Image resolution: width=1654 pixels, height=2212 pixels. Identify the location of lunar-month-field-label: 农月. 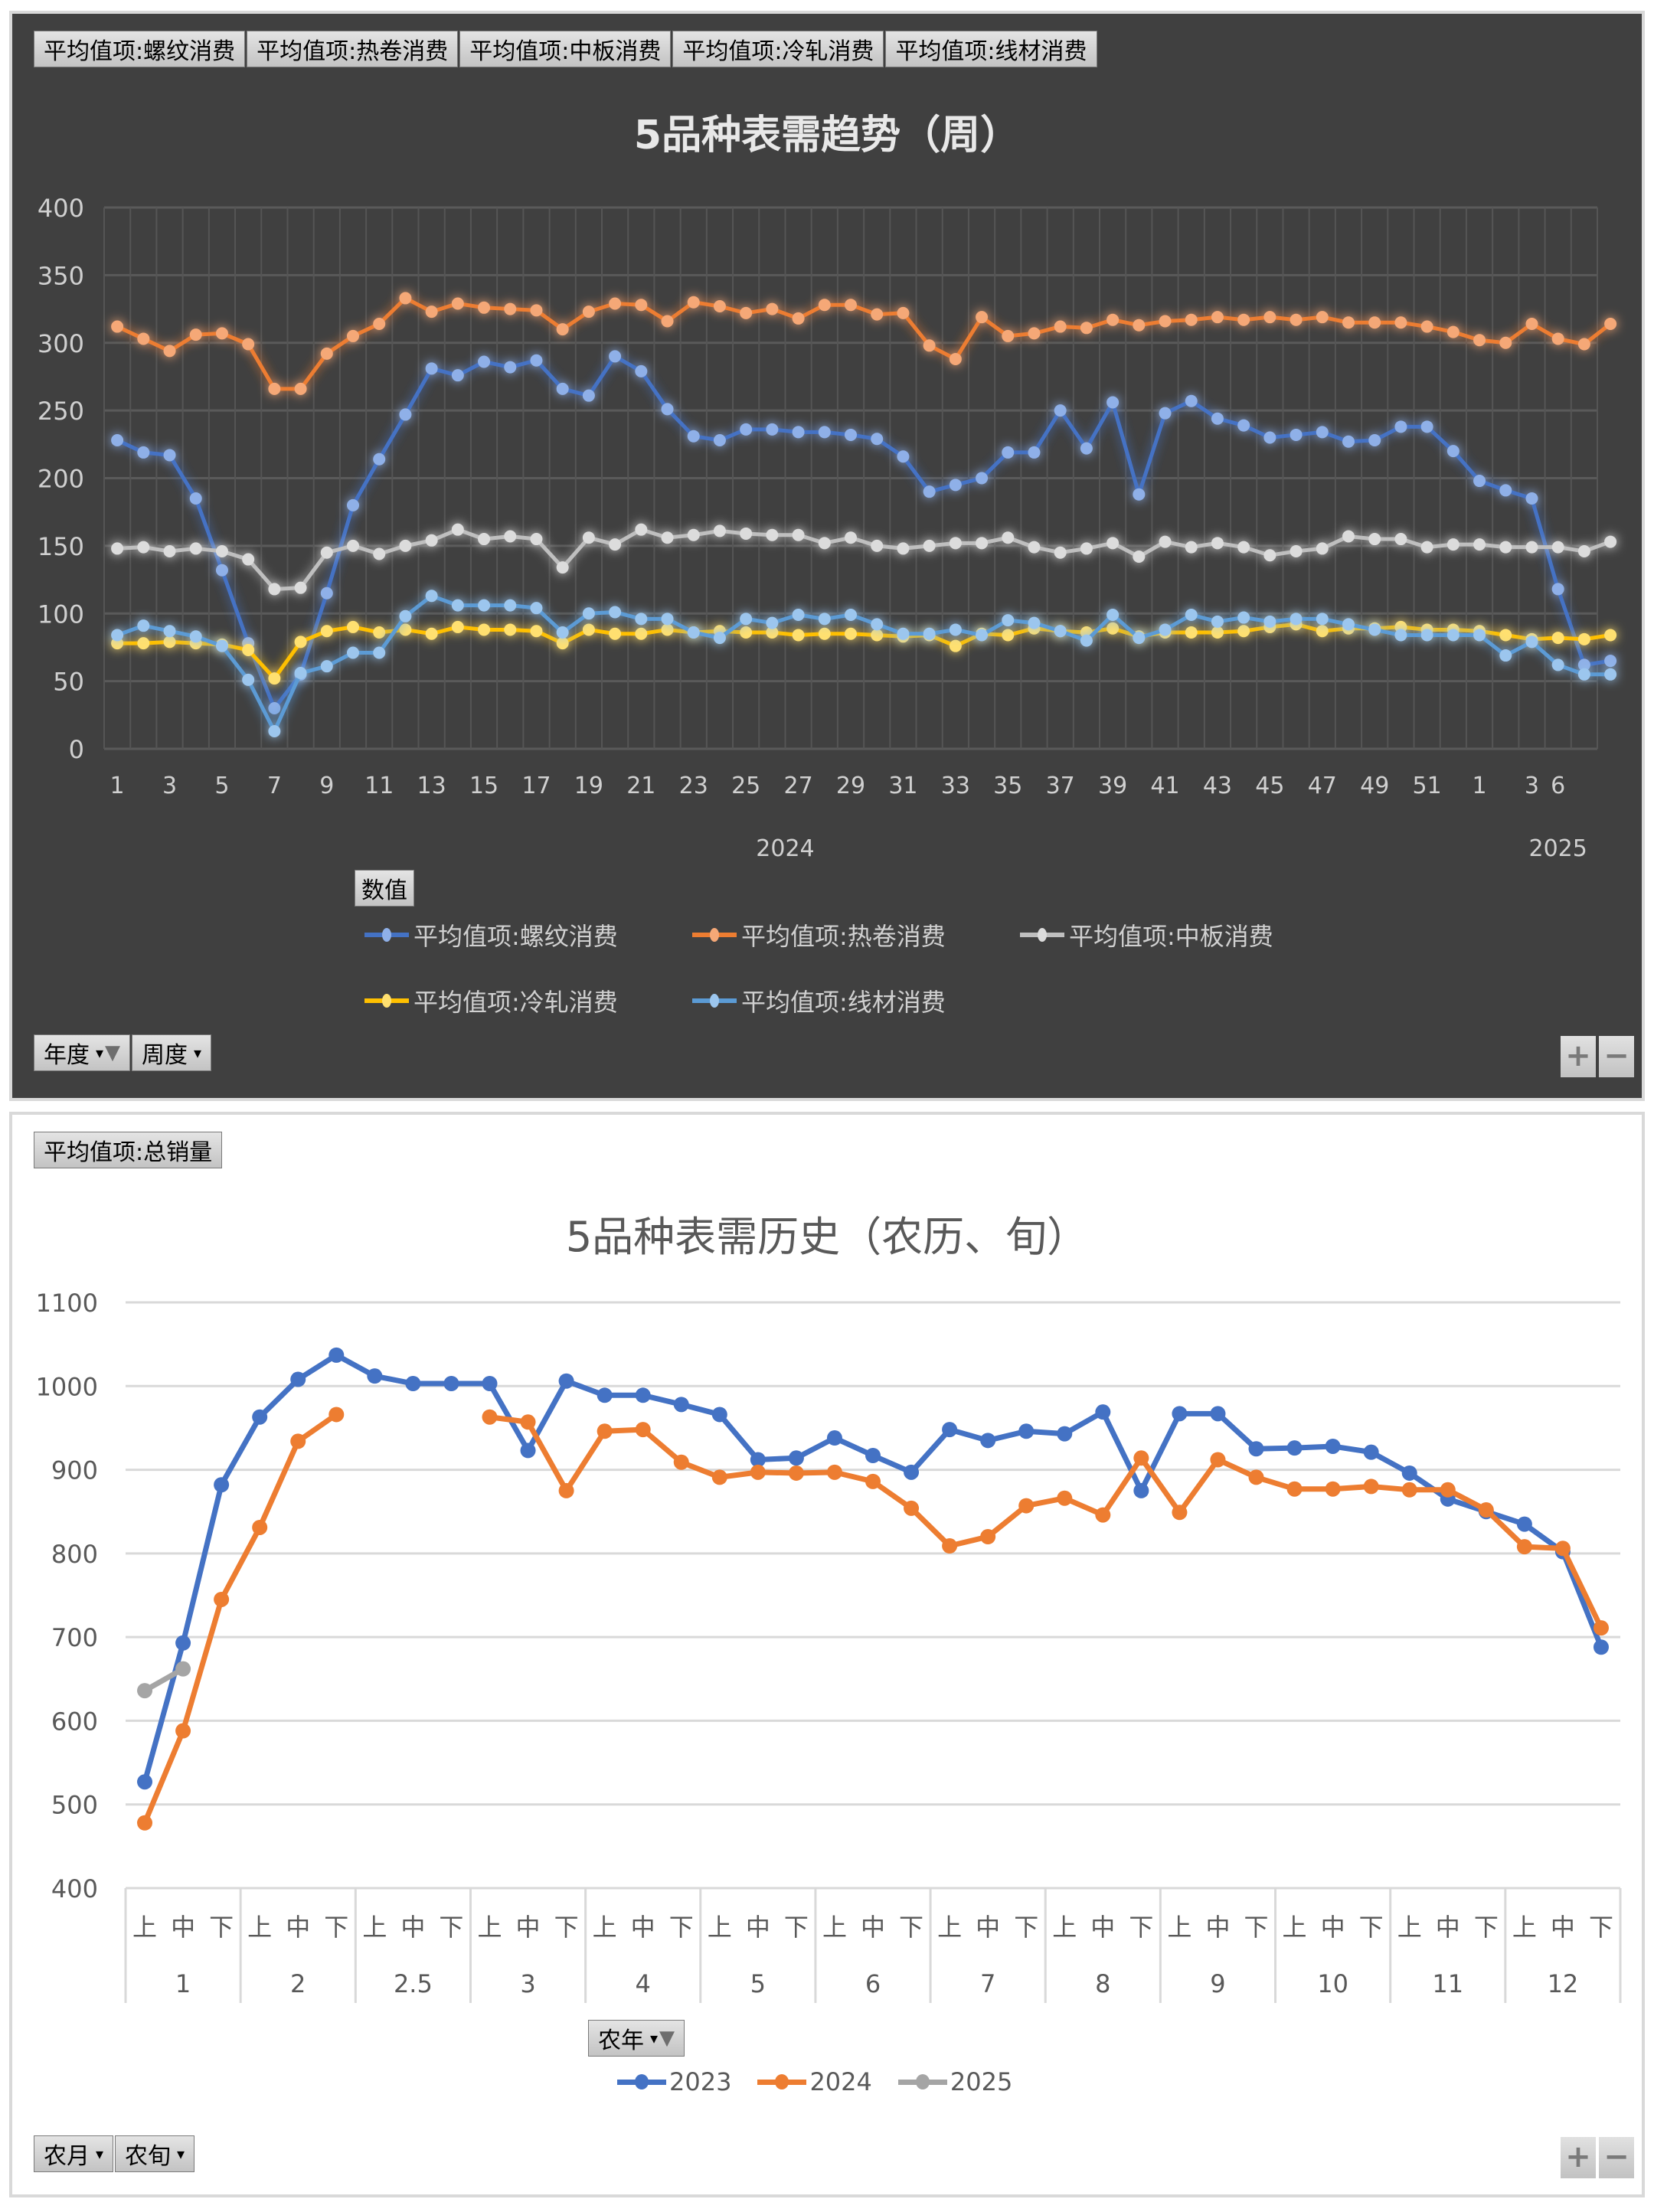
(67, 2156).